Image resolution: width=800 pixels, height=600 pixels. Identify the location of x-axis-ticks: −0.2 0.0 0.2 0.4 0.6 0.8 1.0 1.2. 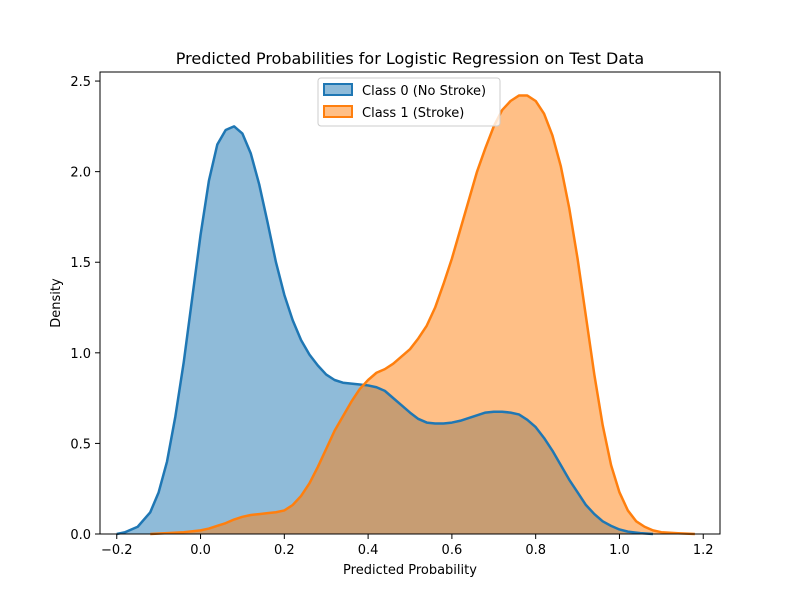
(407, 546).